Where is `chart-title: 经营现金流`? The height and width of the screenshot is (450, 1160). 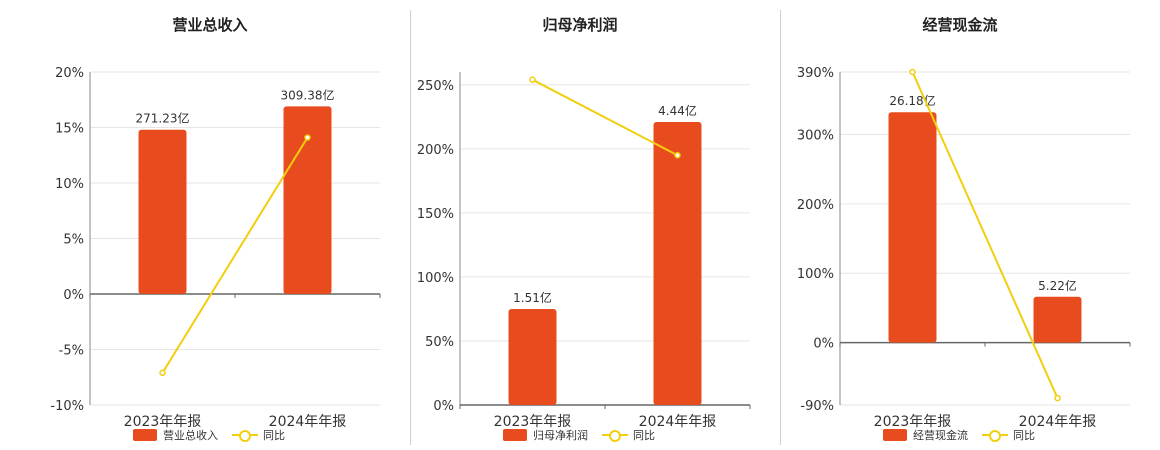 chart-title: 经营现金流 is located at coordinates (960, 25).